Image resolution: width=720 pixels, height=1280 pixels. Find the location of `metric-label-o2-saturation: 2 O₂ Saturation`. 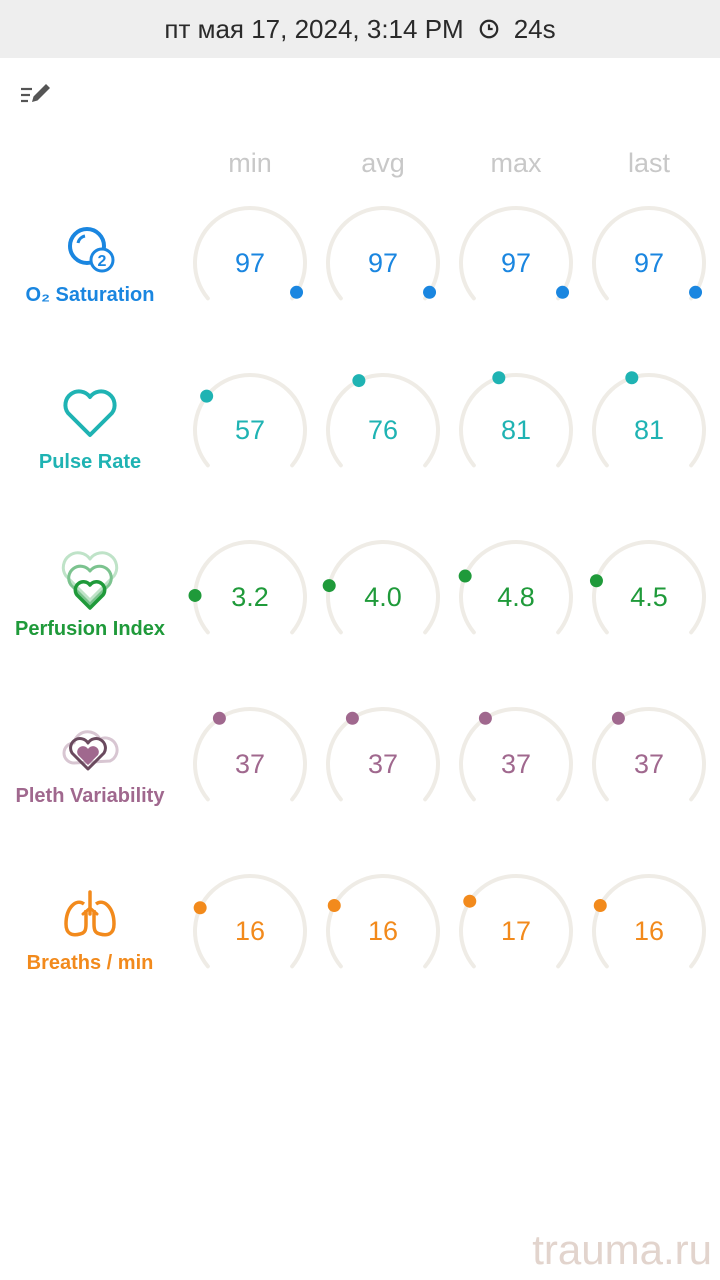

metric-label-o2-saturation: 2 O₂ Saturation is located at coordinates (90, 261).